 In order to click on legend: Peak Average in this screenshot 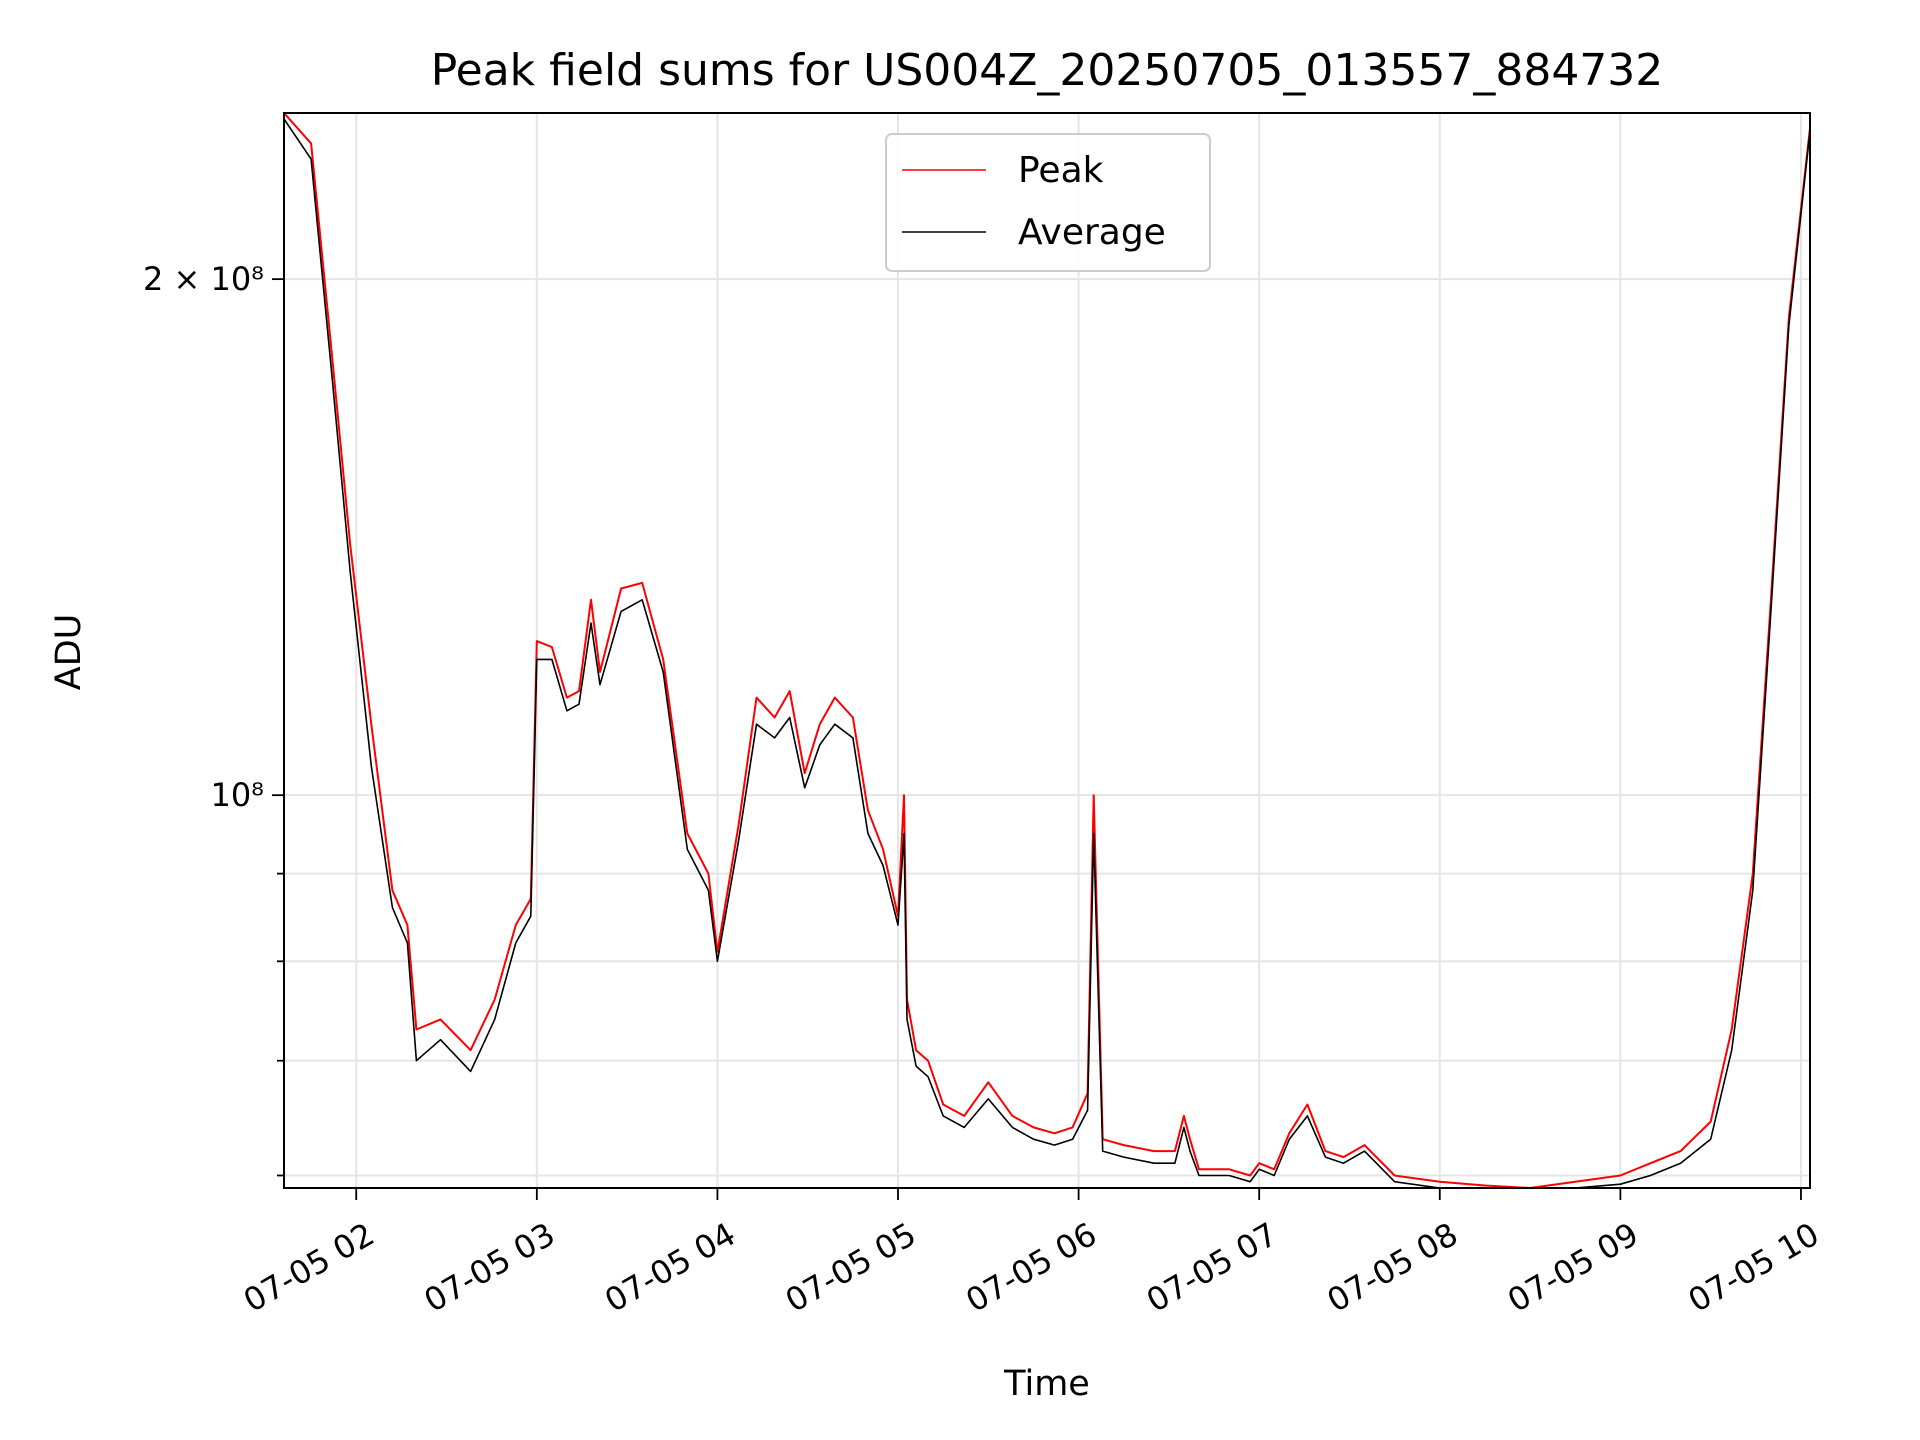, I will do `click(1048, 202)`.